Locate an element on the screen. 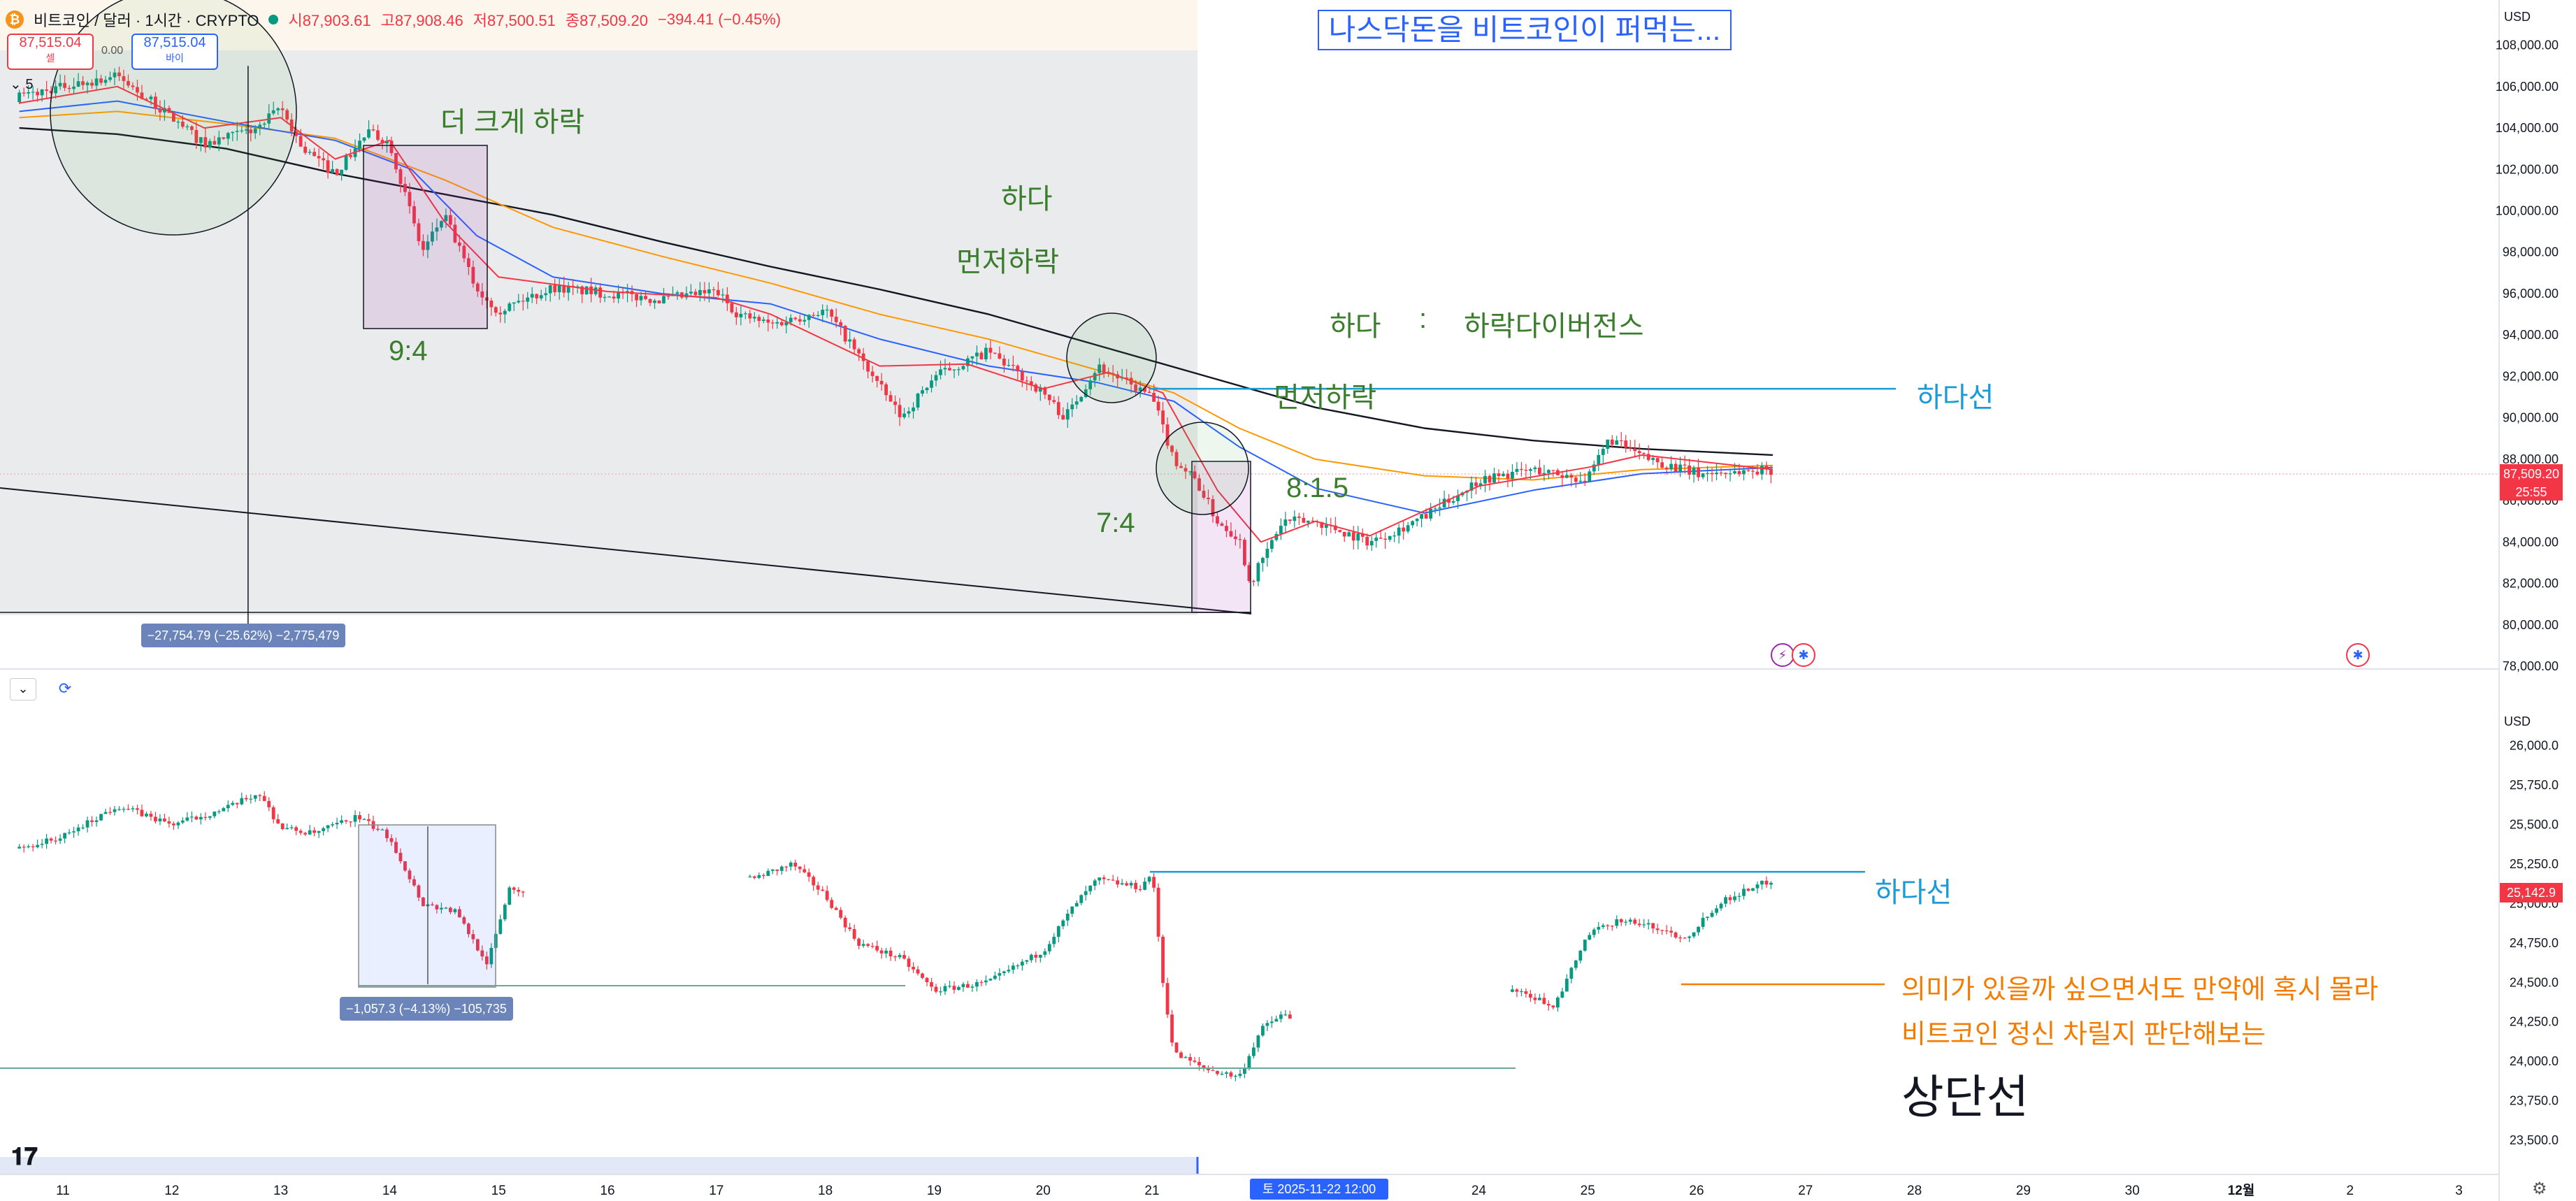  event-lightning-icon: ⚡ is located at coordinates (1782, 655).